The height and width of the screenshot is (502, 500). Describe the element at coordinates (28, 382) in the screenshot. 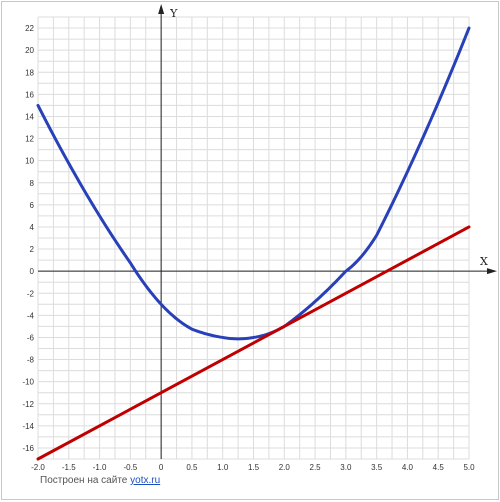

I see `y-tick-label: -10` at that location.